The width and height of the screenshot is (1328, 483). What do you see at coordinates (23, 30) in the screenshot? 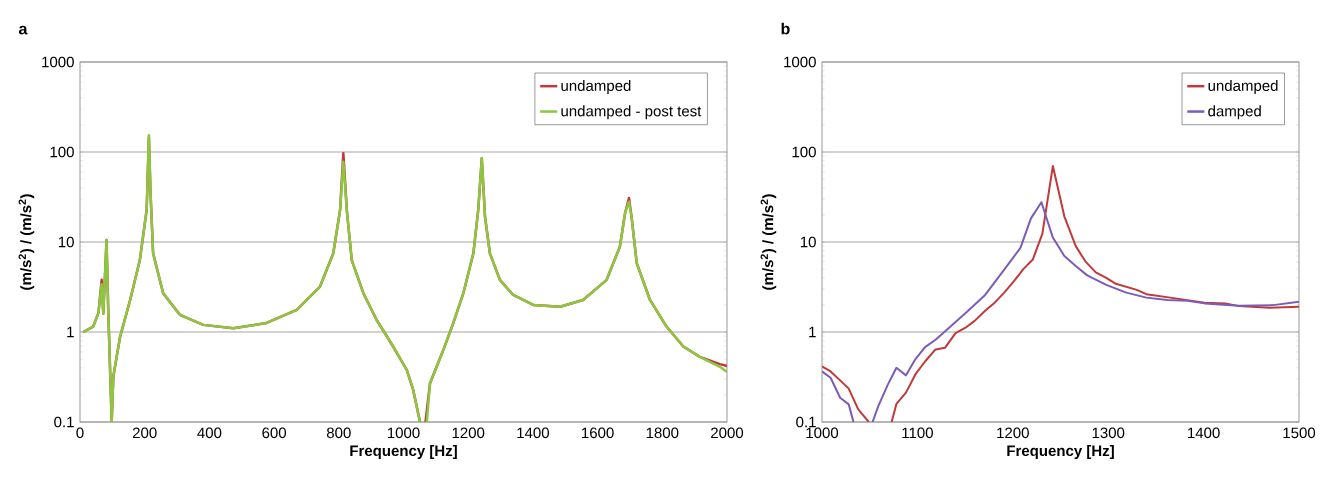
I see `chart-title: a` at bounding box center [23, 30].